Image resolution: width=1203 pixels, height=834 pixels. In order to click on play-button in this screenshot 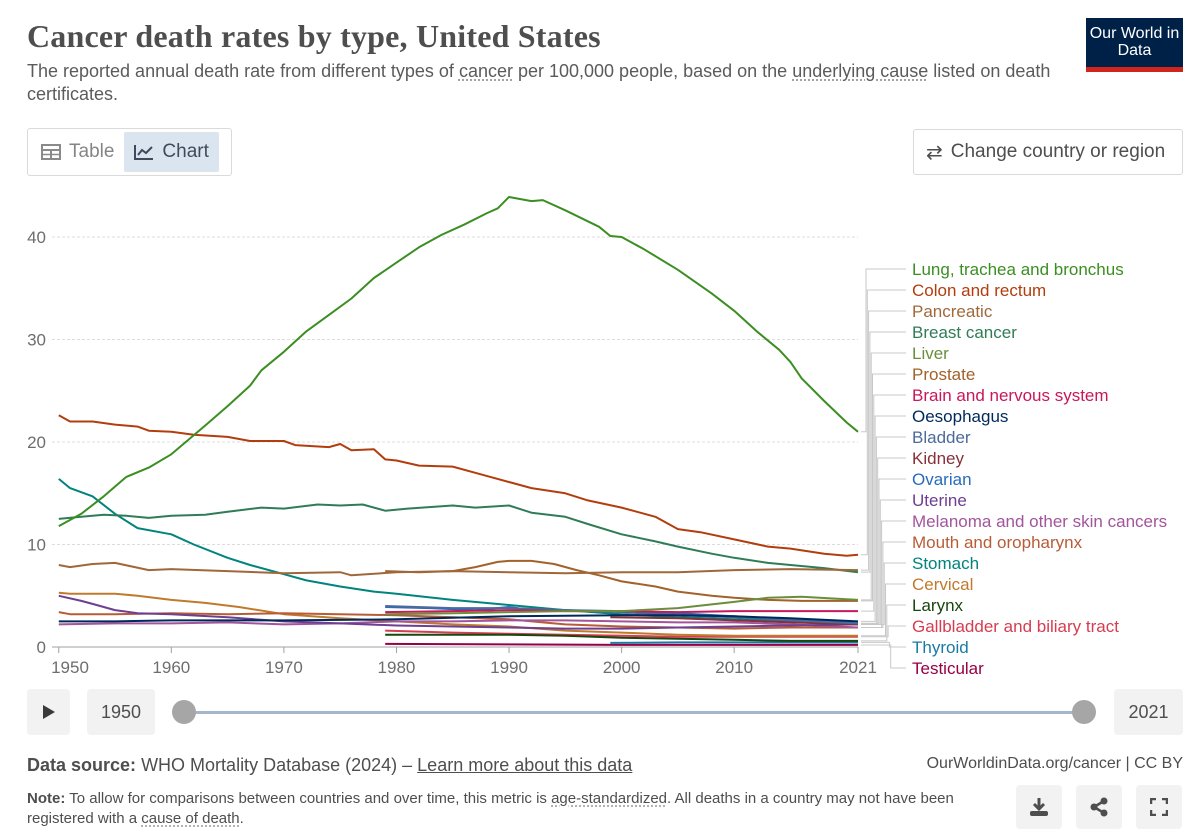, I will do `click(48, 712)`.